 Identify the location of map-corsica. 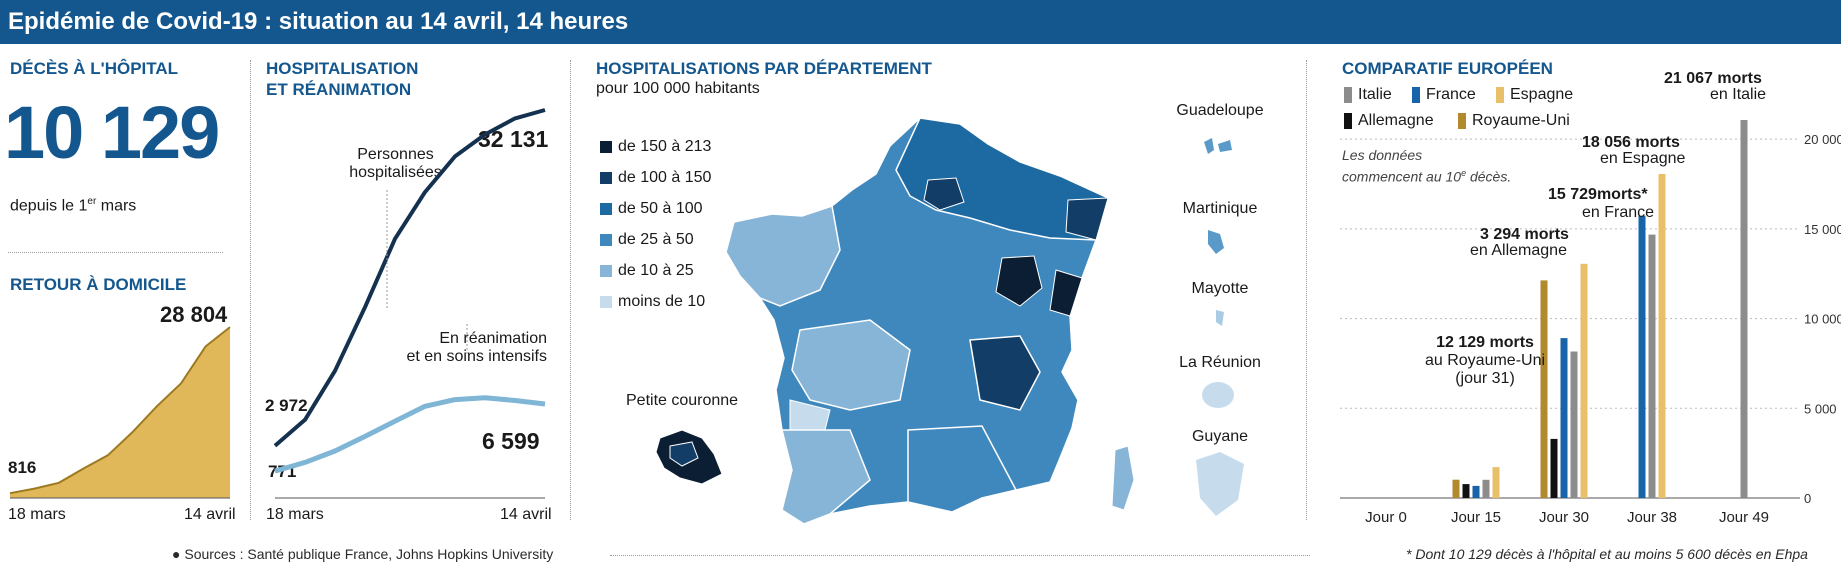
(1123, 478).